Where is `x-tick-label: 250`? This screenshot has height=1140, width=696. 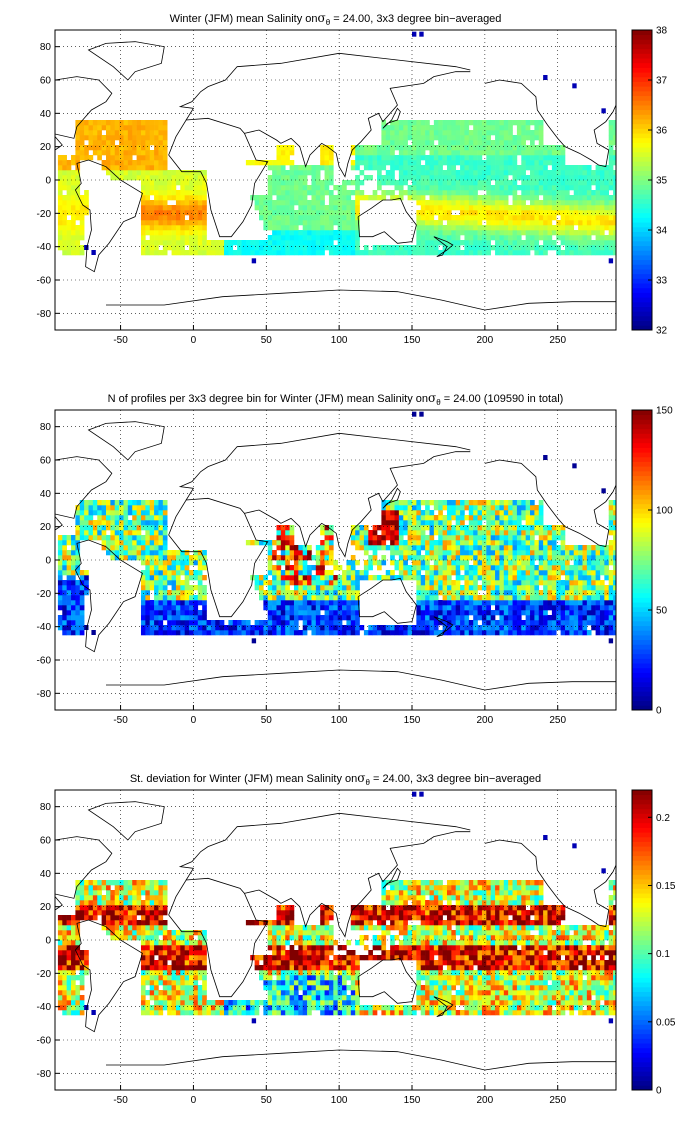 x-tick-label: 250 is located at coordinates (557, 340).